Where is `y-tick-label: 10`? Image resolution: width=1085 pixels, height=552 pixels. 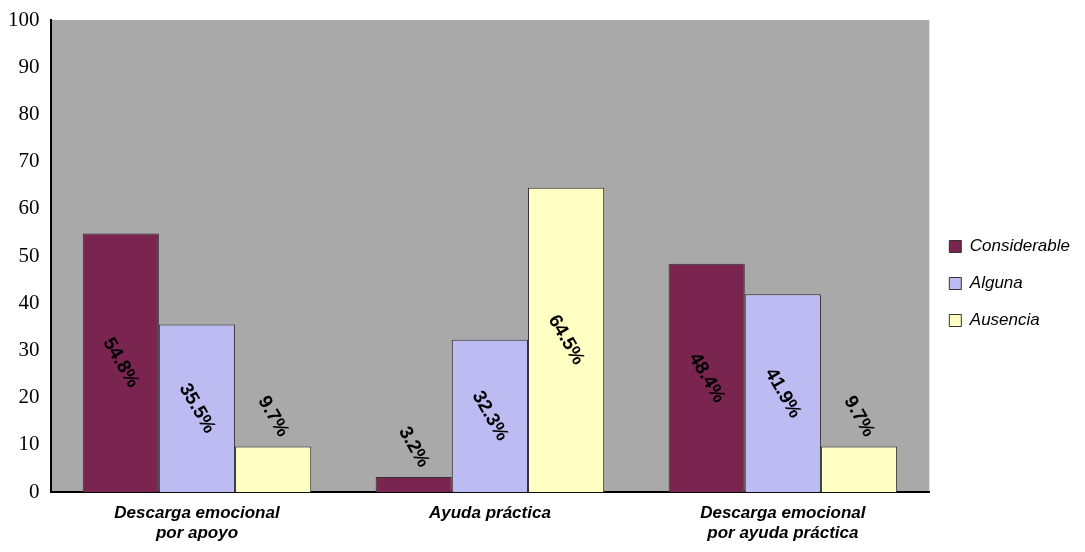 y-tick-label: 10 is located at coordinates (29, 443).